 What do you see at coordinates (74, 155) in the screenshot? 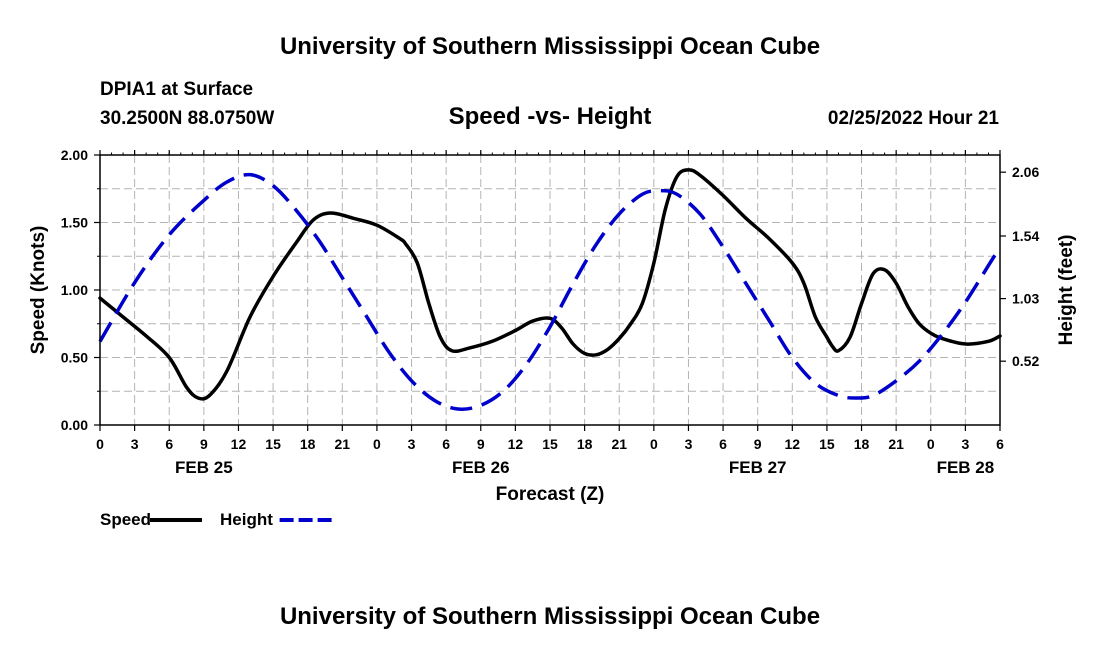
I see `y-left-tick-label: 2.00` at bounding box center [74, 155].